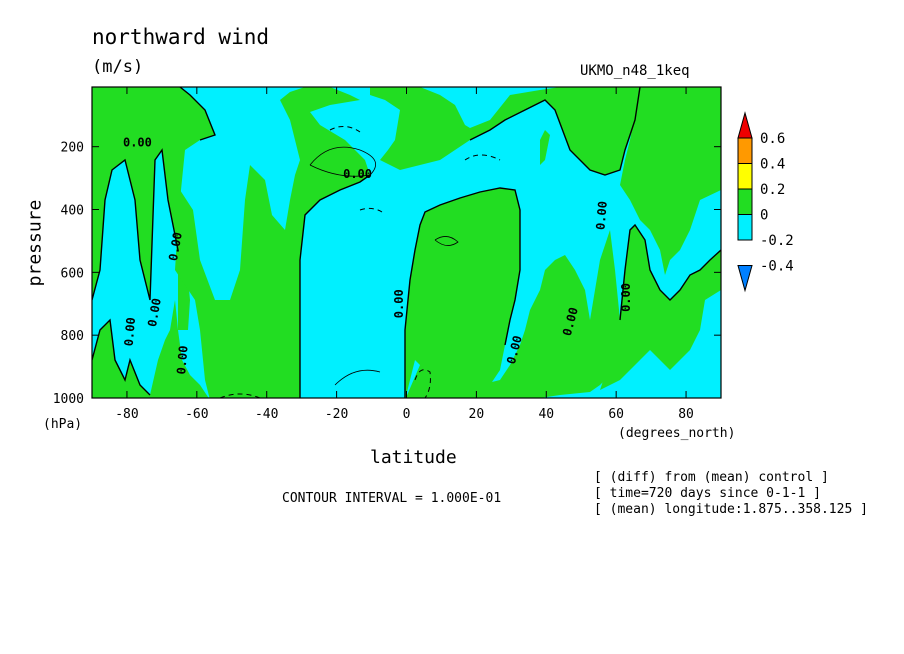  What do you see at coordinates (72, 211) in the screenshot?
I see `y-tick-label: 400` at bounding box center [72, 211].